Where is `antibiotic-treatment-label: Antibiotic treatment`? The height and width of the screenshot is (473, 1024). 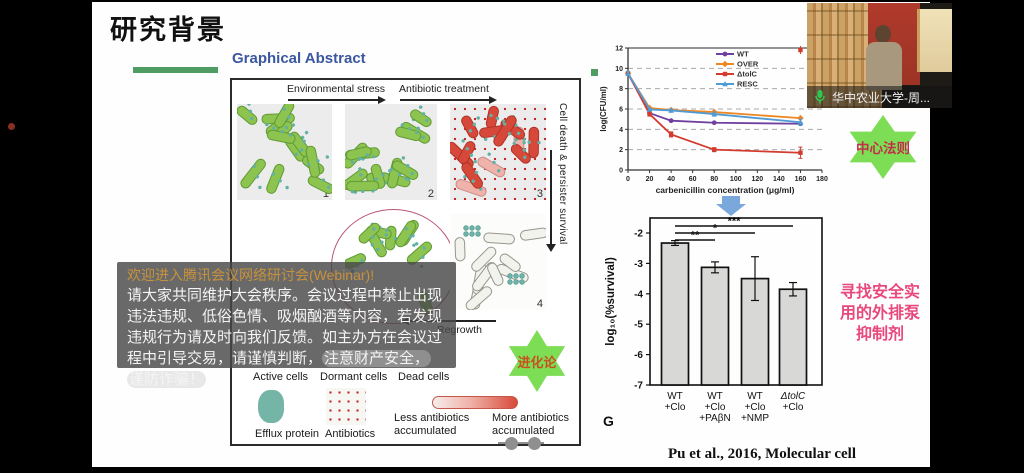
antibiotic-treatment-label: Antibiotic treatment is located at coordinates (444, 89).